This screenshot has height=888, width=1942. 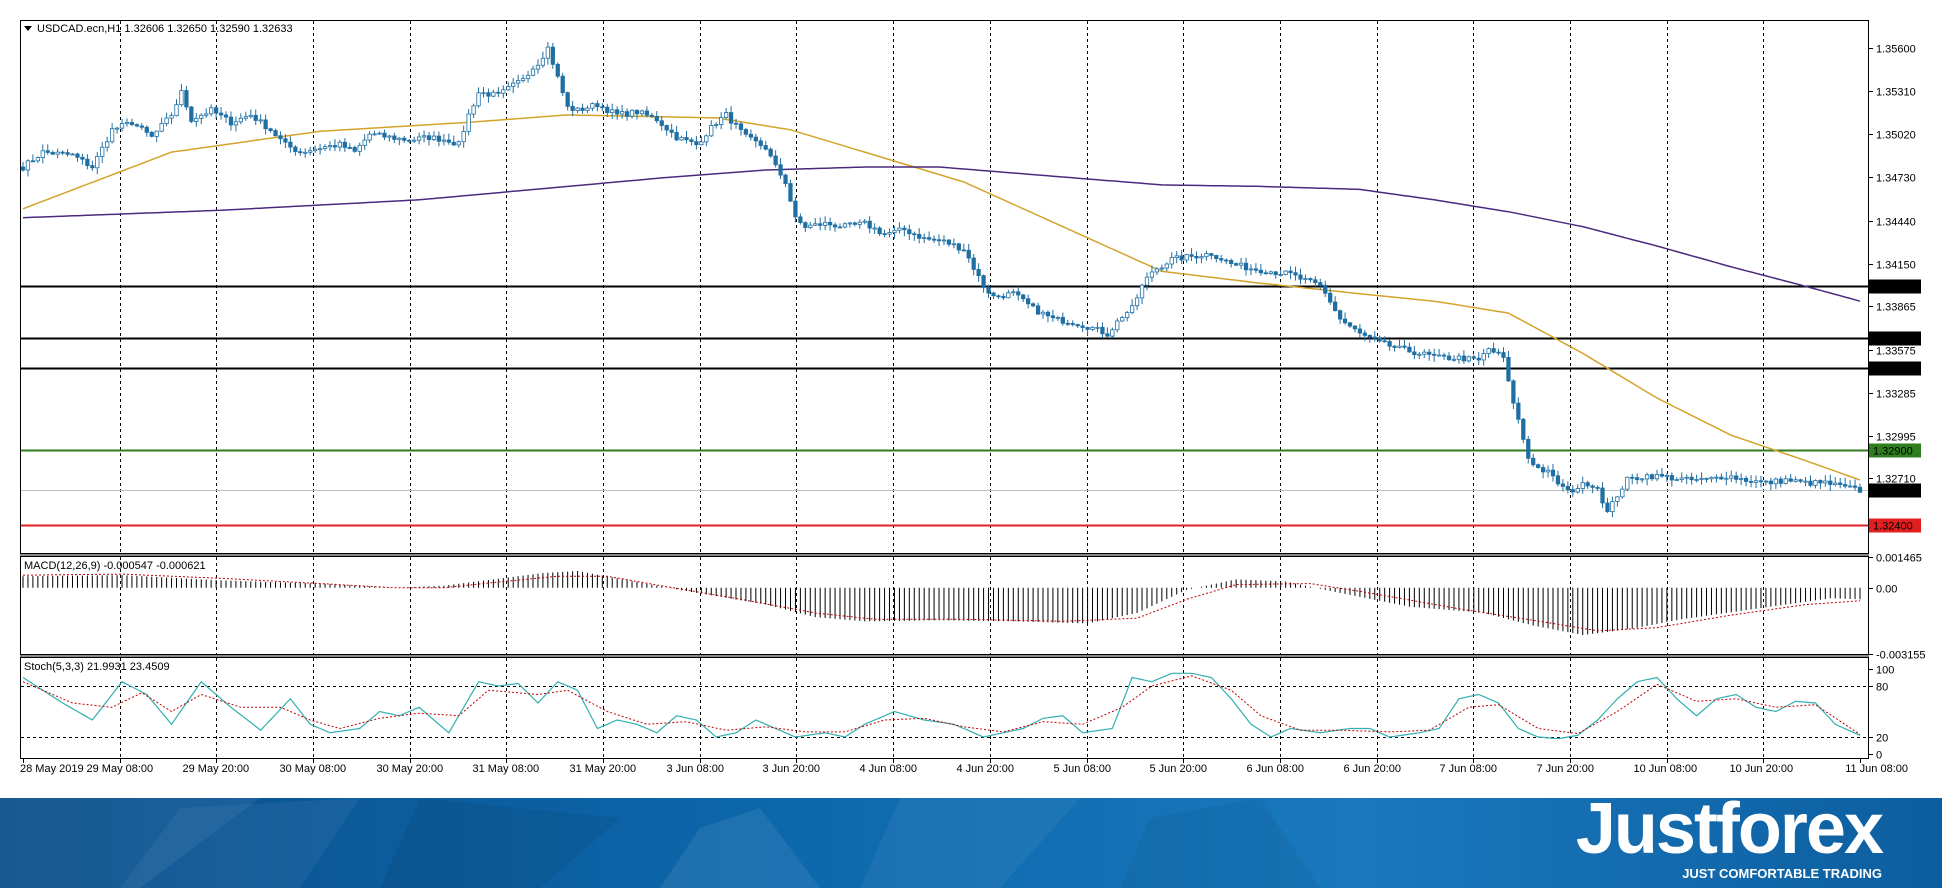 What do you see at coordinates (696, 769) in the screenshot?
I see `x-tick-label: 3 Jun 08:00` at bounding box center [696, 769].